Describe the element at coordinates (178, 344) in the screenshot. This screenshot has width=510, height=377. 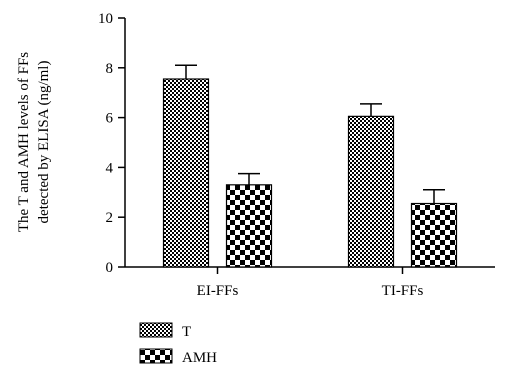
I see `legend: T AMH` at that location.